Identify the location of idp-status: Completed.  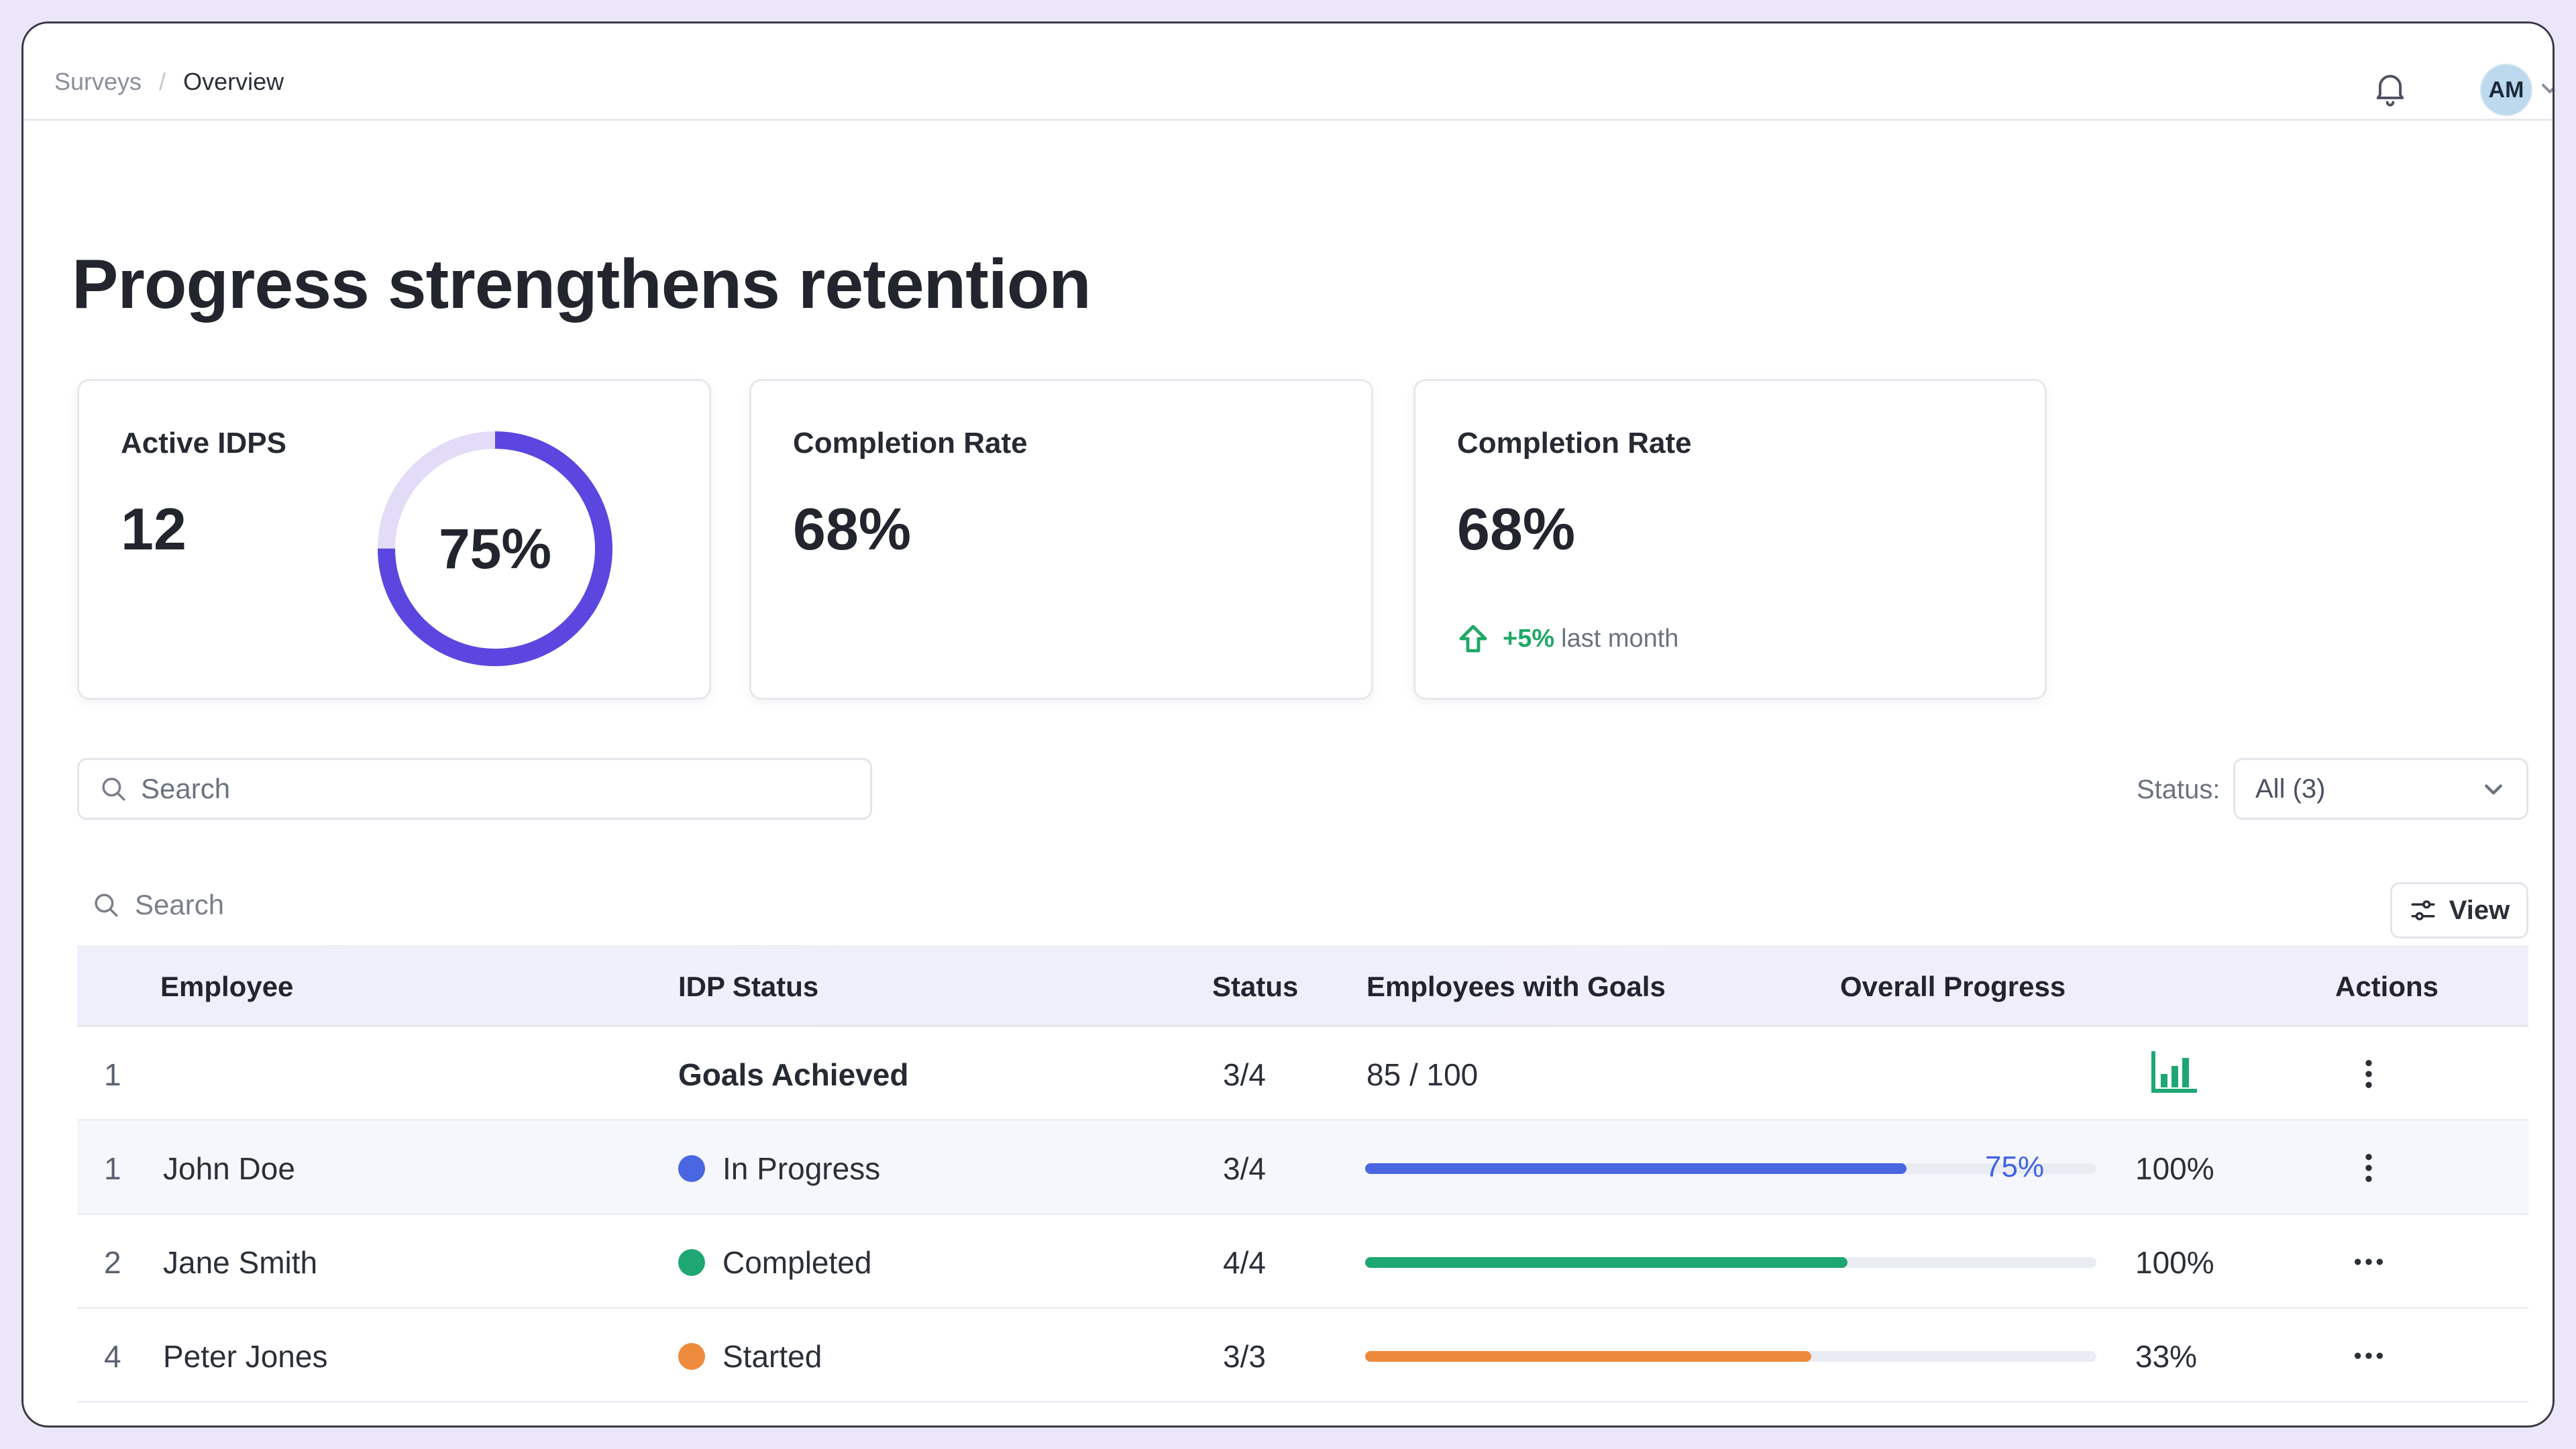
(774, 1262).